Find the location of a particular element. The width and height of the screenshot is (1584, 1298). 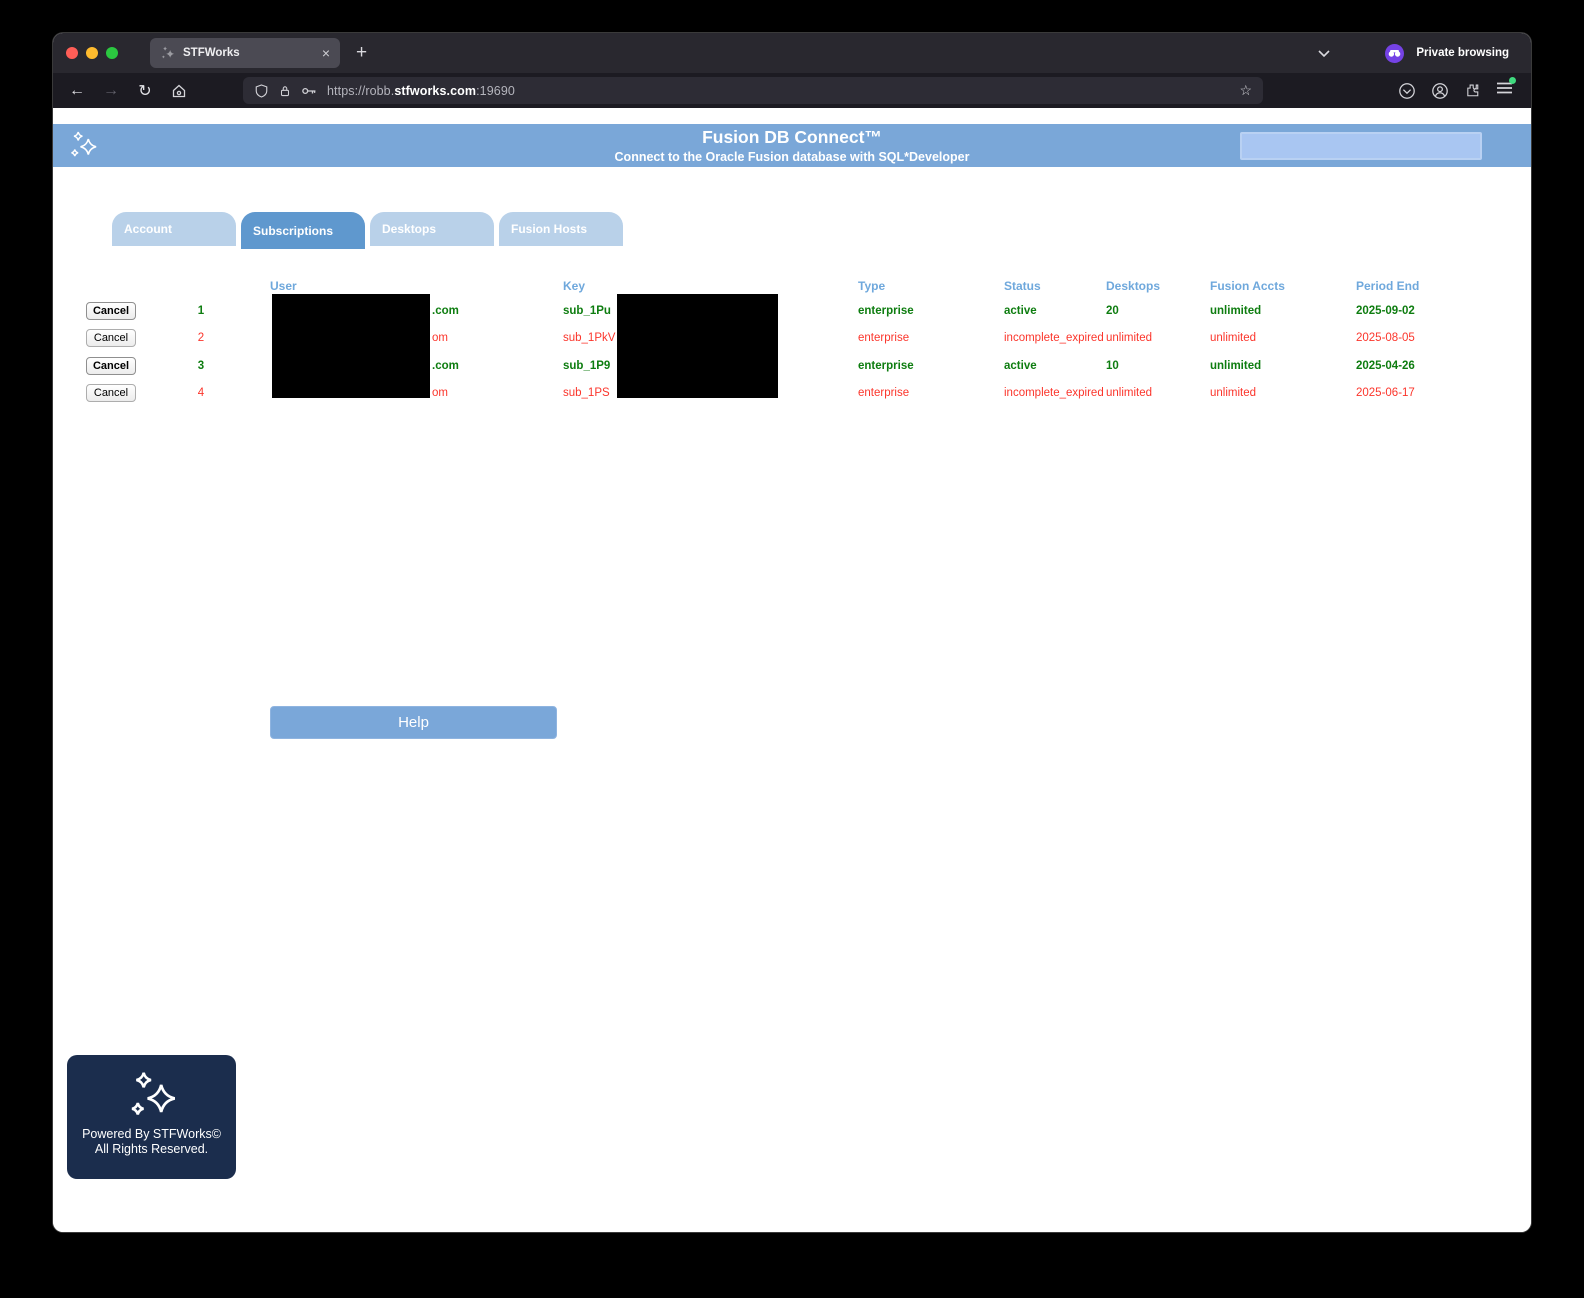

column-header-period-end: Period End is located at coordinates (1388, 286).